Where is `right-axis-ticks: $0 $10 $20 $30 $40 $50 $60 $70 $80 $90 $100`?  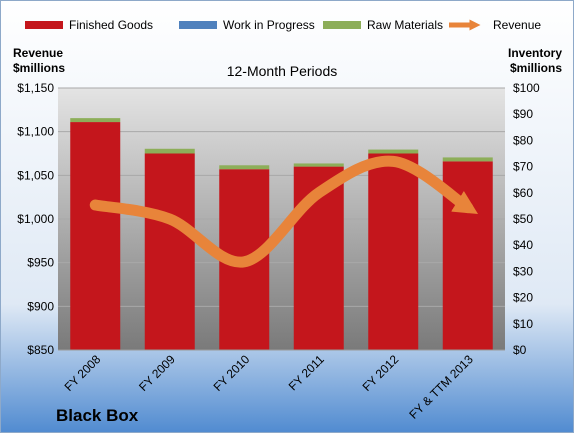
right-axis-ticks: $0 $10 $20 $30 $40 $50 $60 $70 $80 $90 $100 is located at coordinates (526, 219).